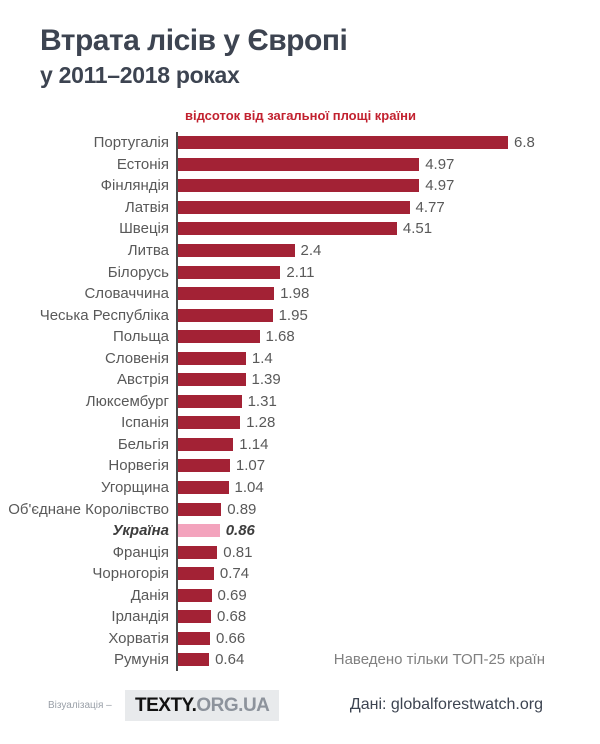 The height and width of the screenshot is (744, 600). Describe the element at coordinates (254, 444) in the screenshot. I see `bar-value: 1.14` at that location.